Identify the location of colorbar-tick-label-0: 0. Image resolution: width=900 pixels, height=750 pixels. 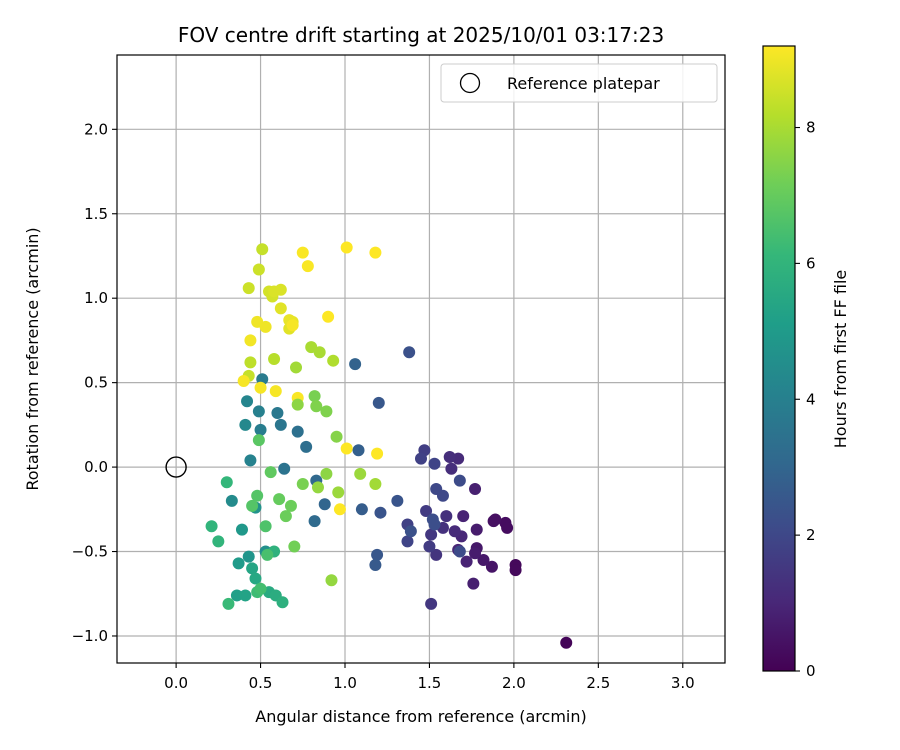
(811, 671).